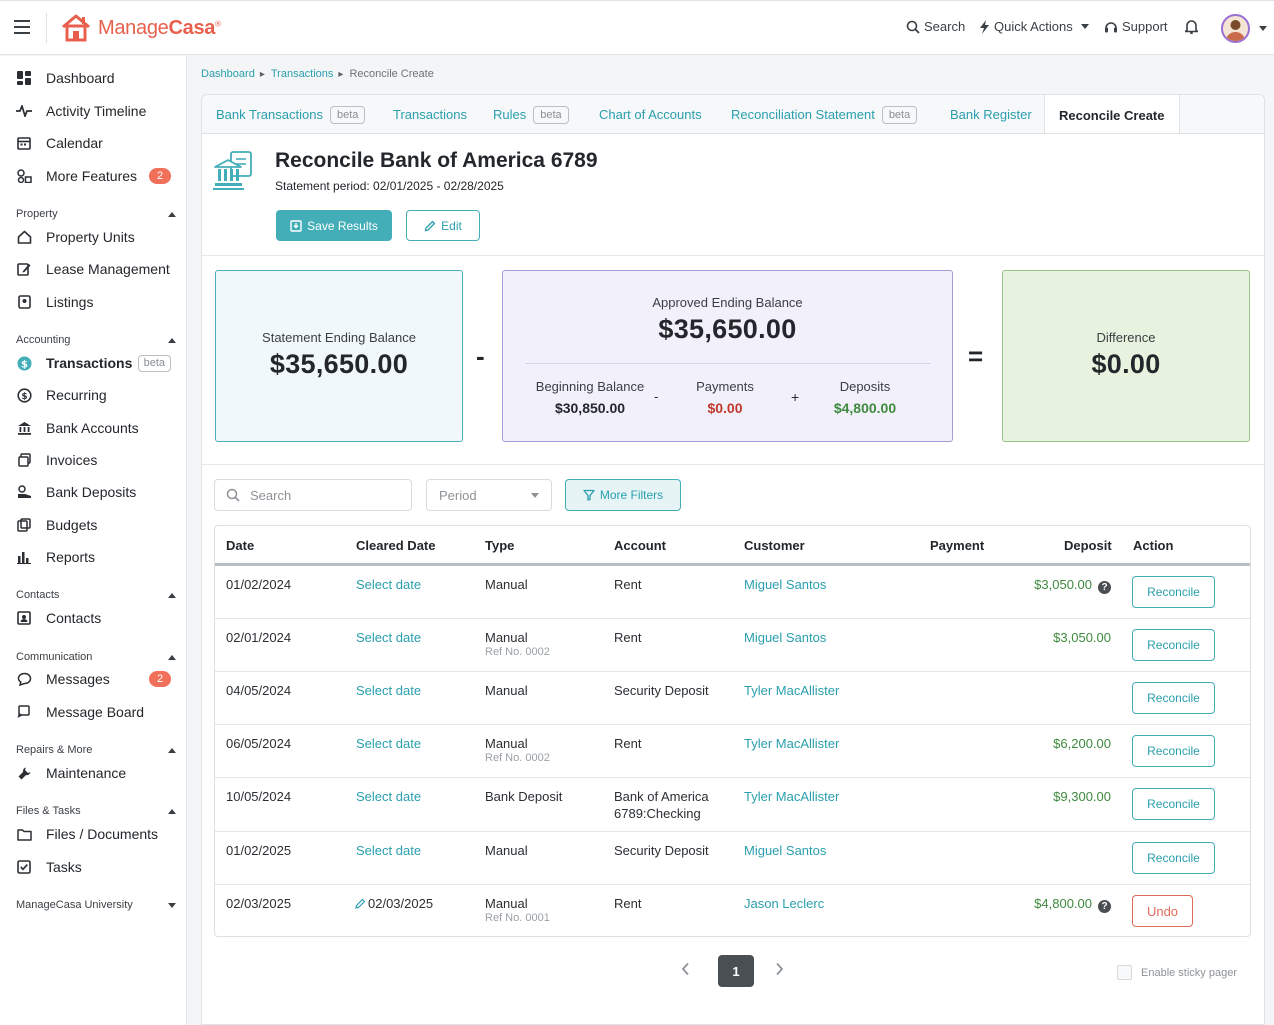 Image resolution: width=1274 pixels, height=1025 pixels. What do you see at coordinates (313, 495) in the screenshot?
I see `search-input: Search` at bounding box center [313, 495].